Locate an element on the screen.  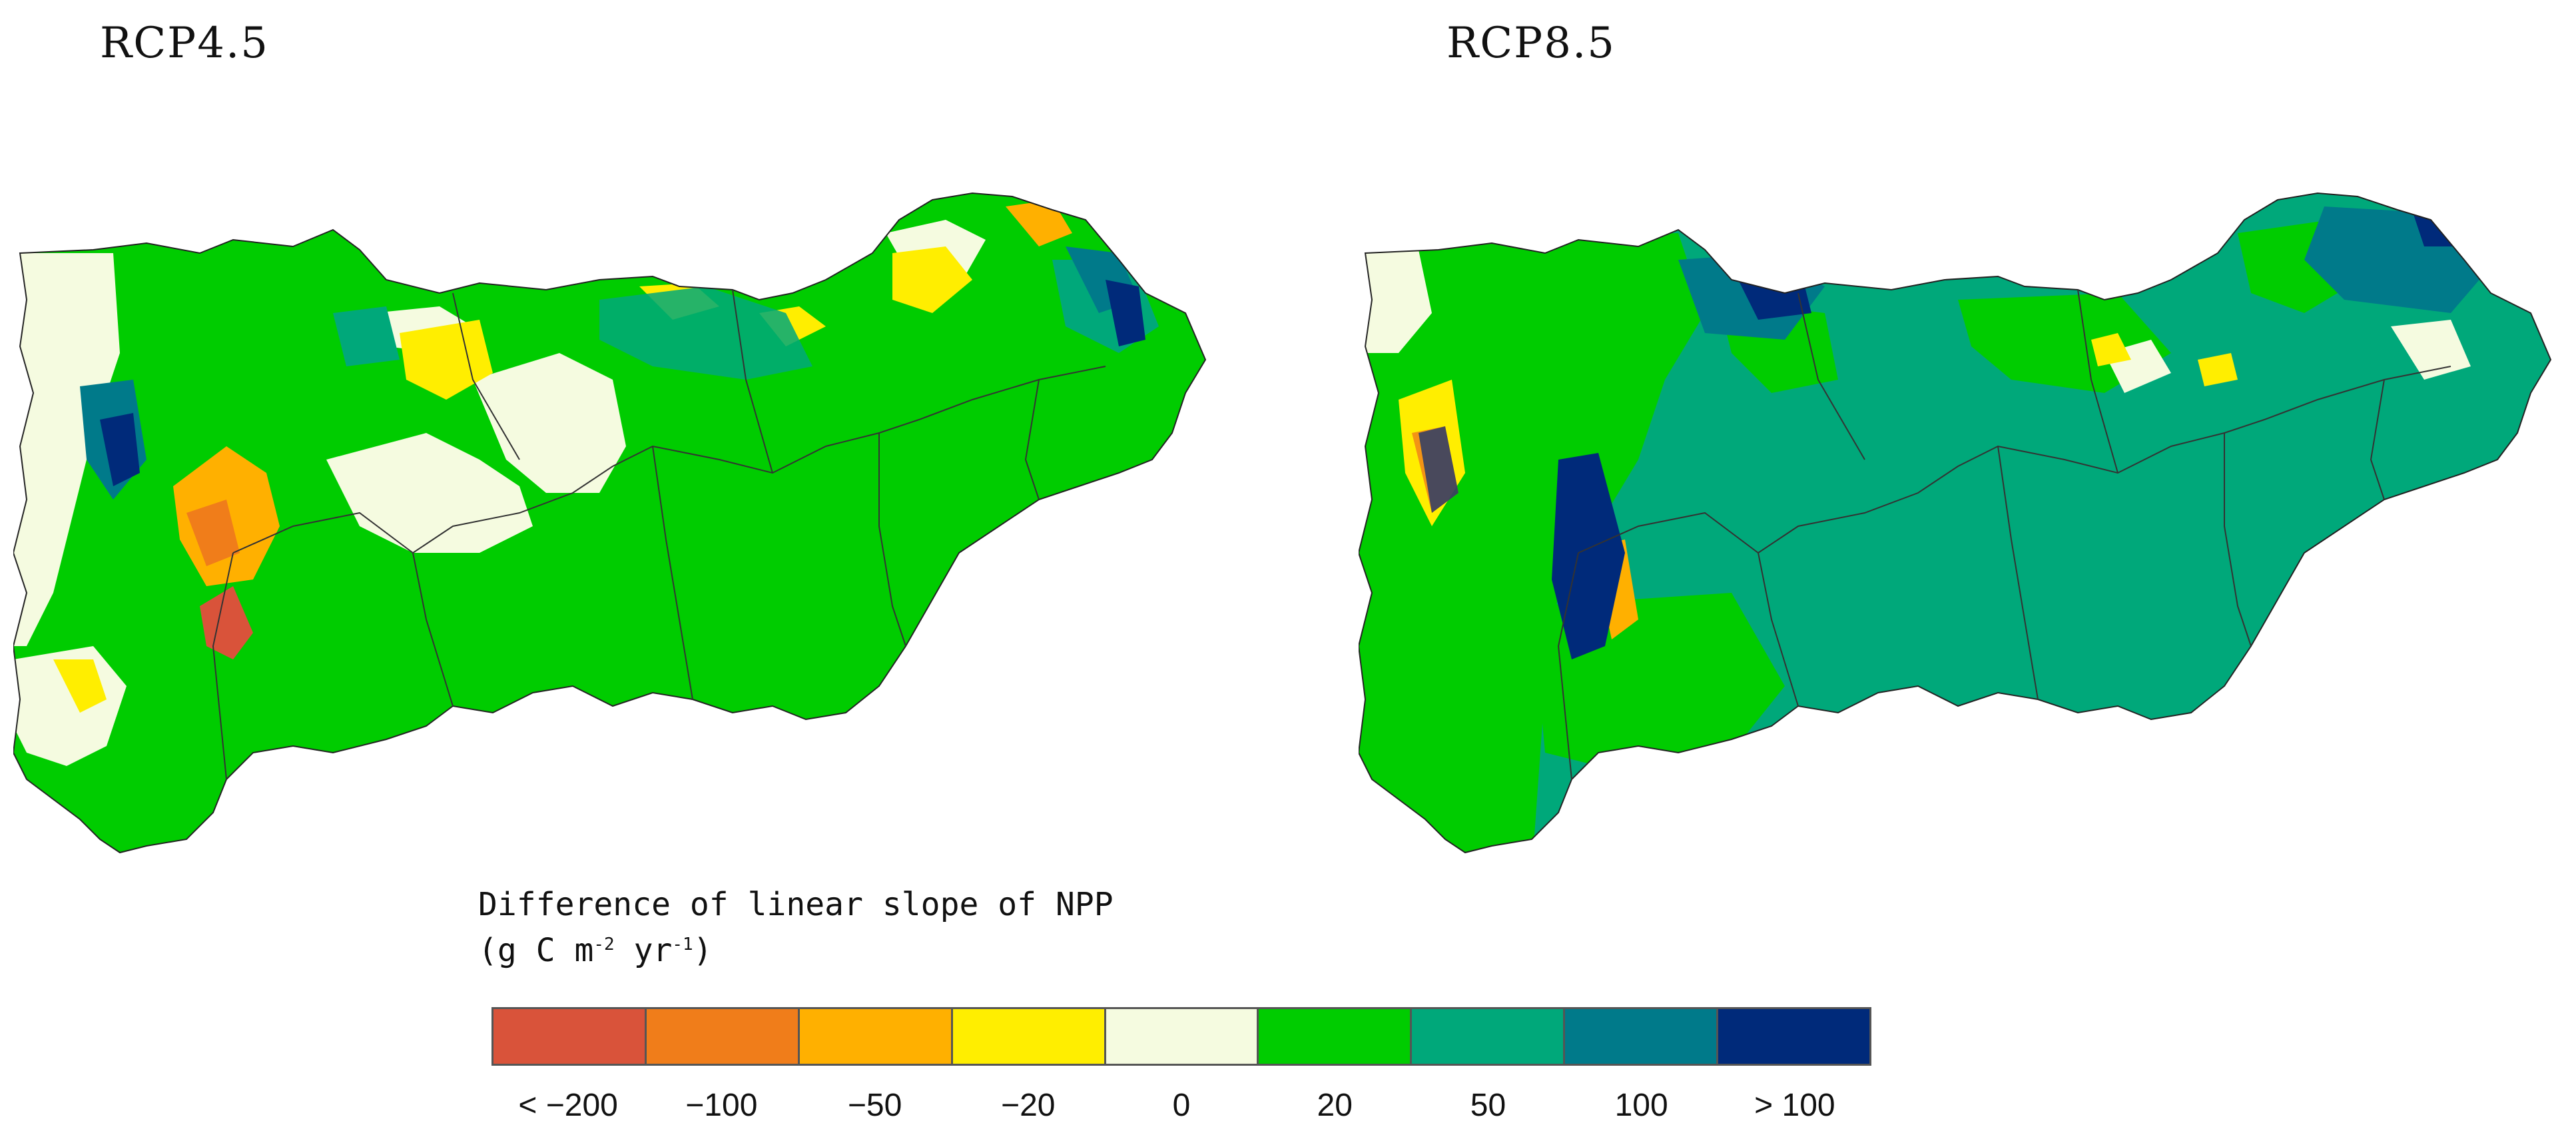
legend-title-line1: Difference of linear slope of NPP is located at coordinates (796, 904).